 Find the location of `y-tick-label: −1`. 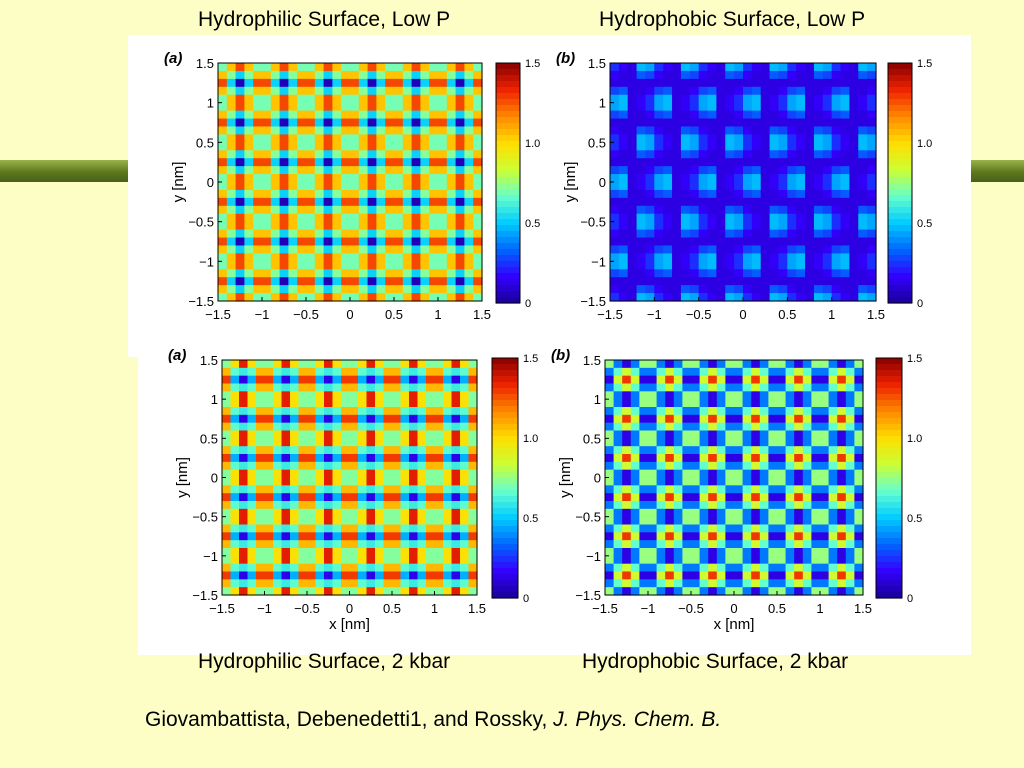

y-tick-label: −1 is located at coordinates (593, 556).